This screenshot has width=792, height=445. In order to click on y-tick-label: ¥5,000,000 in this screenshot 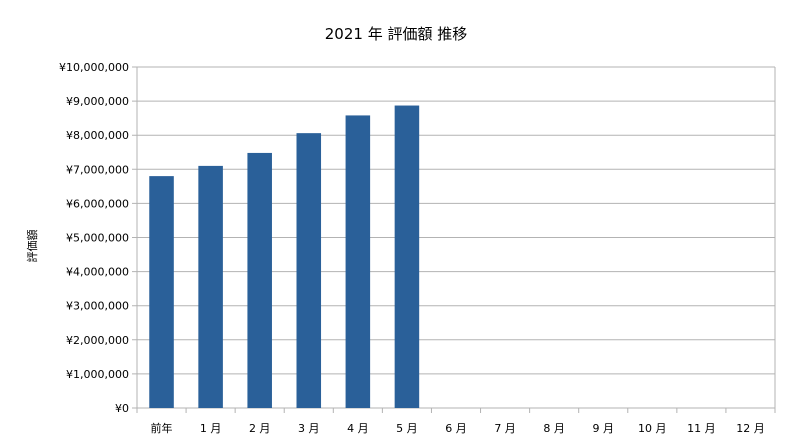, I will do `click(97, 238)`.